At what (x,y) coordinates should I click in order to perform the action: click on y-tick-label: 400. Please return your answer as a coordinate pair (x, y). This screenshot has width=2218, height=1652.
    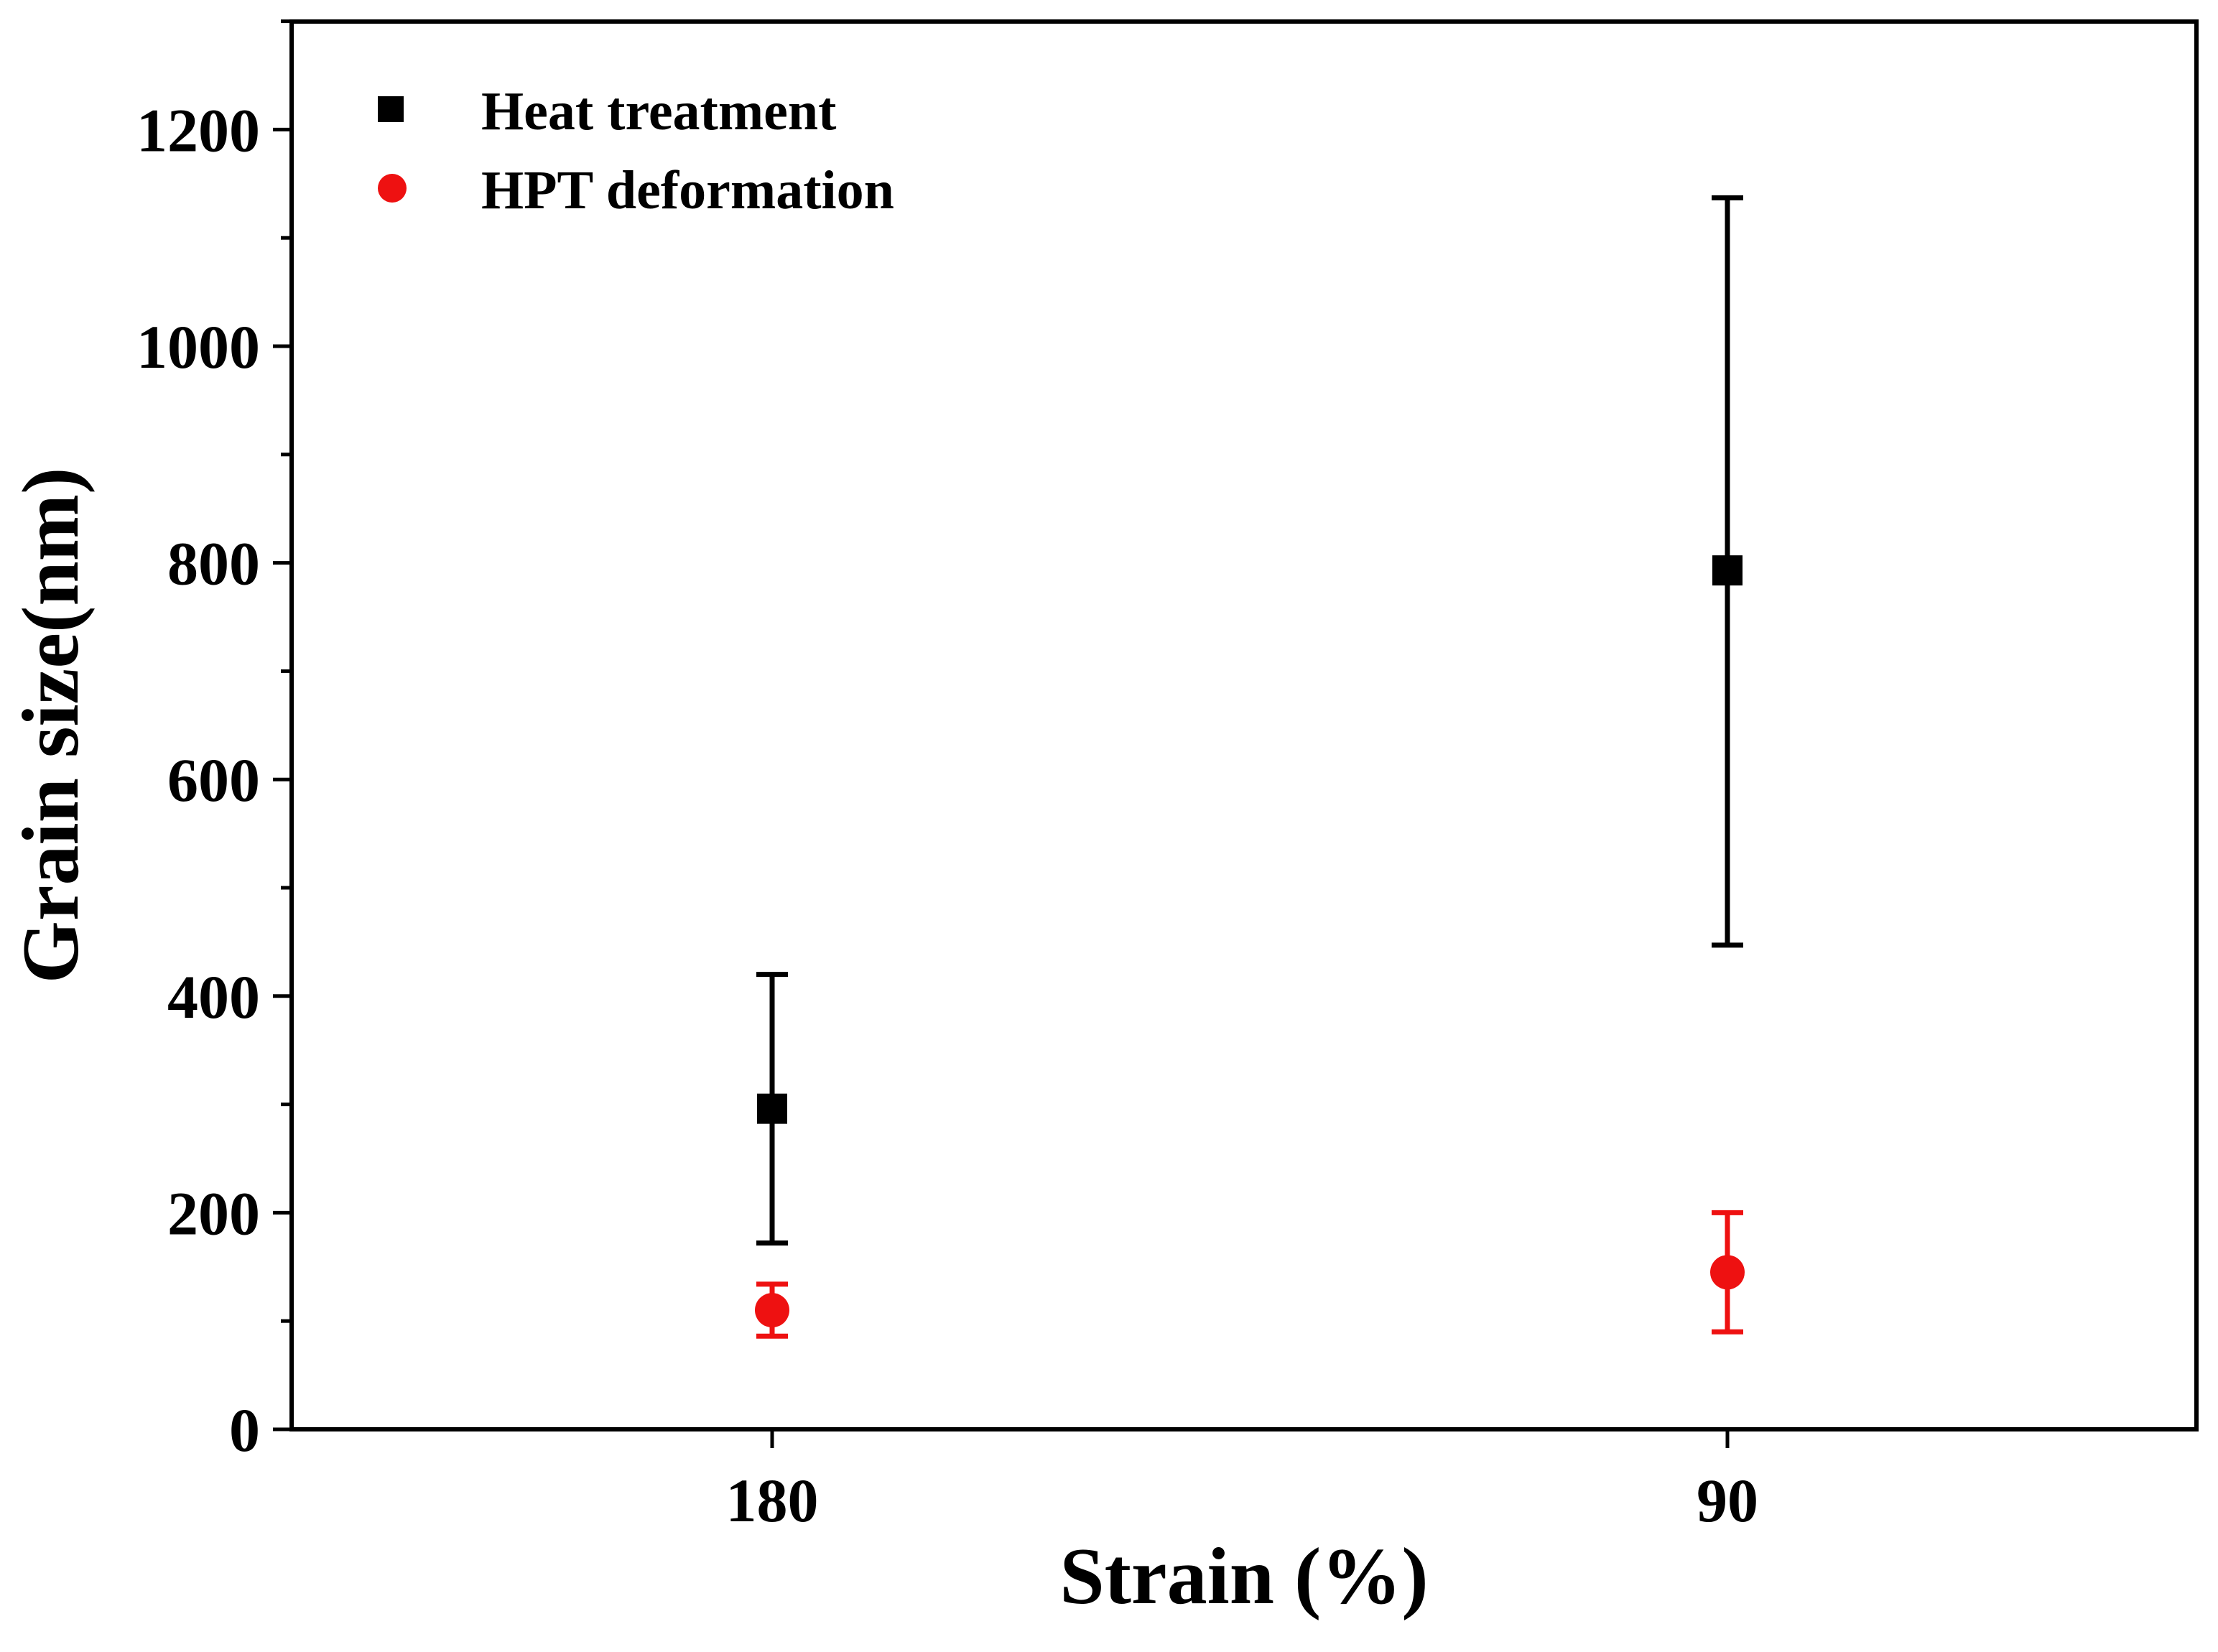
    Looking at the image, I should click on (214, 997).